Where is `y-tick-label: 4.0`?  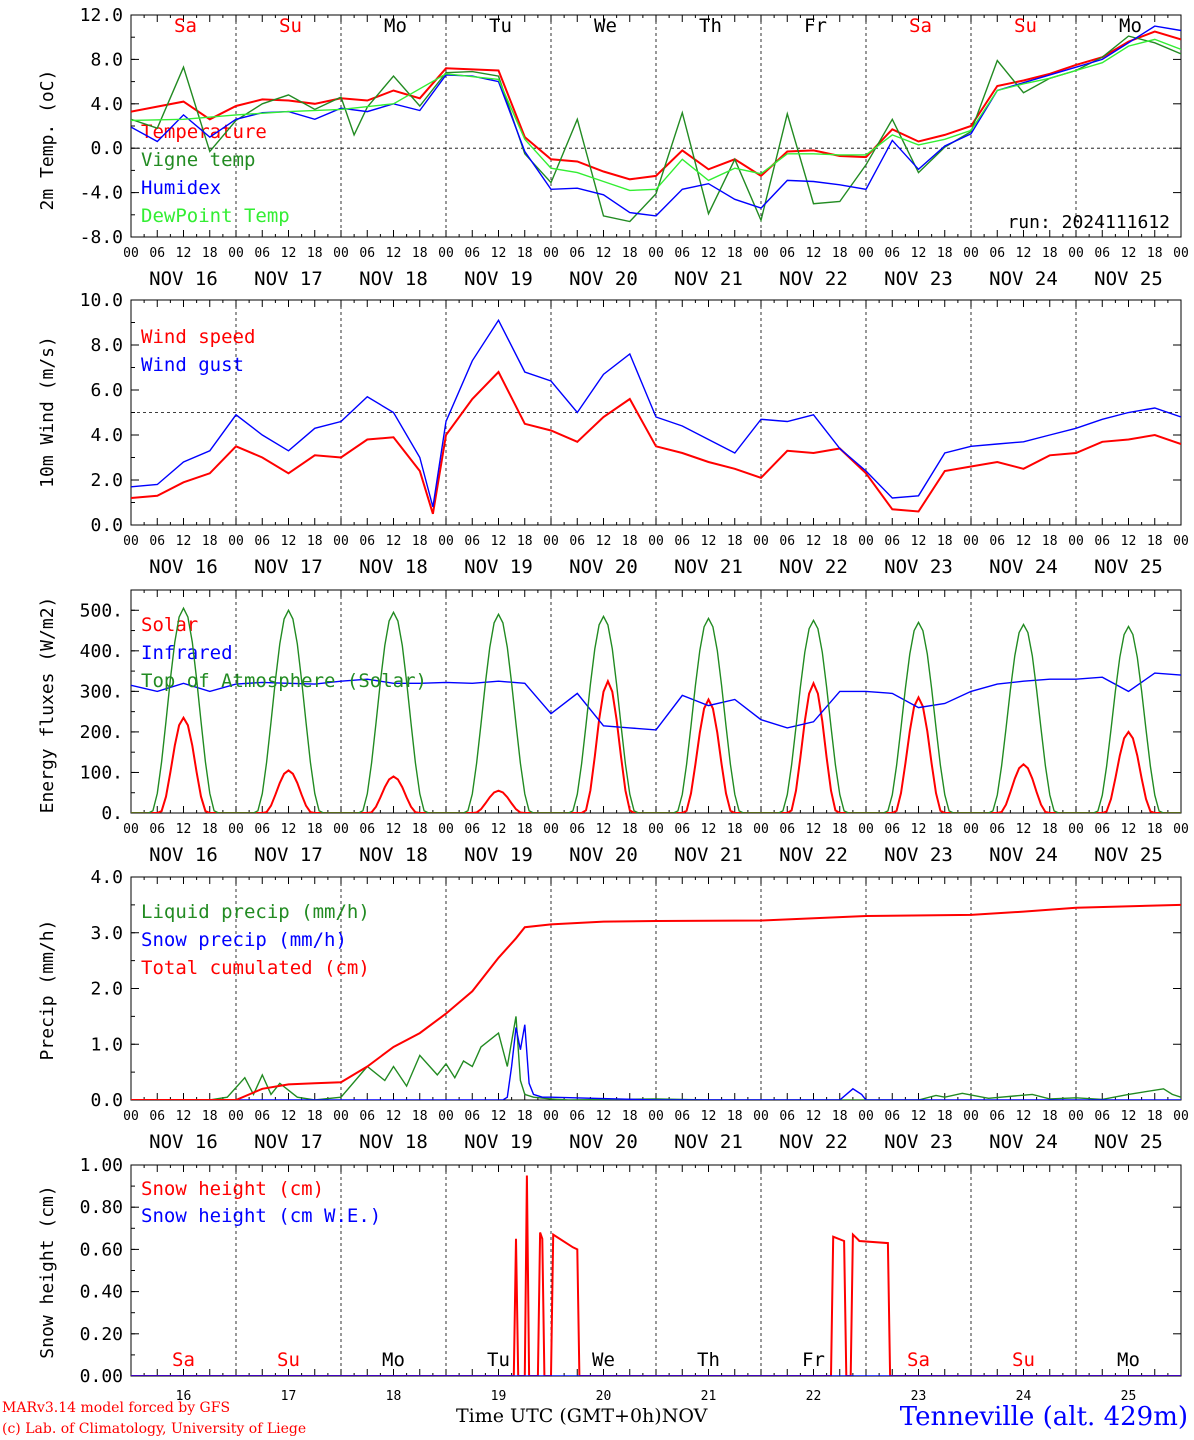
y-tick-label: 4.0 is located at coordinates (106, 877).